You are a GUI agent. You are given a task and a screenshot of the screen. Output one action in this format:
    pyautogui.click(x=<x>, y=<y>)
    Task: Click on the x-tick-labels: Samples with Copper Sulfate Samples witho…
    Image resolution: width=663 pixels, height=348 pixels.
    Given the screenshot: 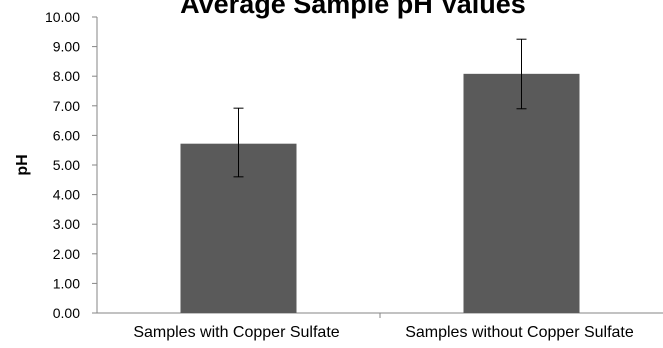 What is the action you would take?
    pyautogui.click(x=383, y=332)
    